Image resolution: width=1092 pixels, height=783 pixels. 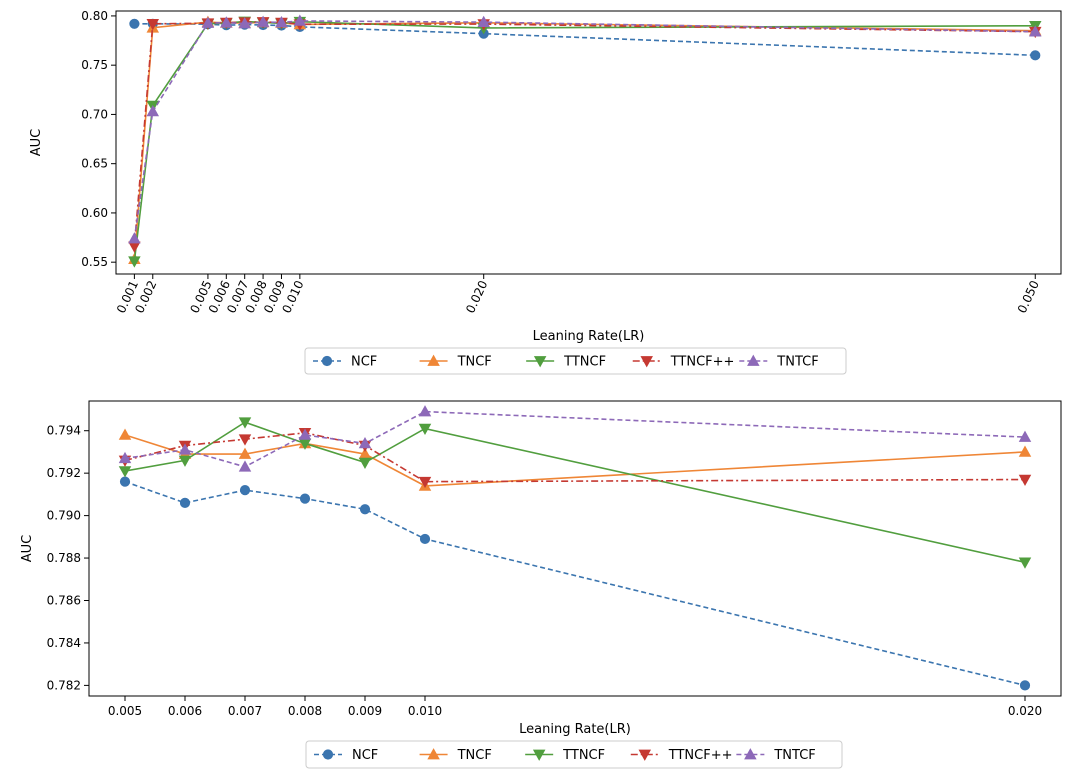 I want to click on y-tick-label: 0.75, so click(x=94, y=65).